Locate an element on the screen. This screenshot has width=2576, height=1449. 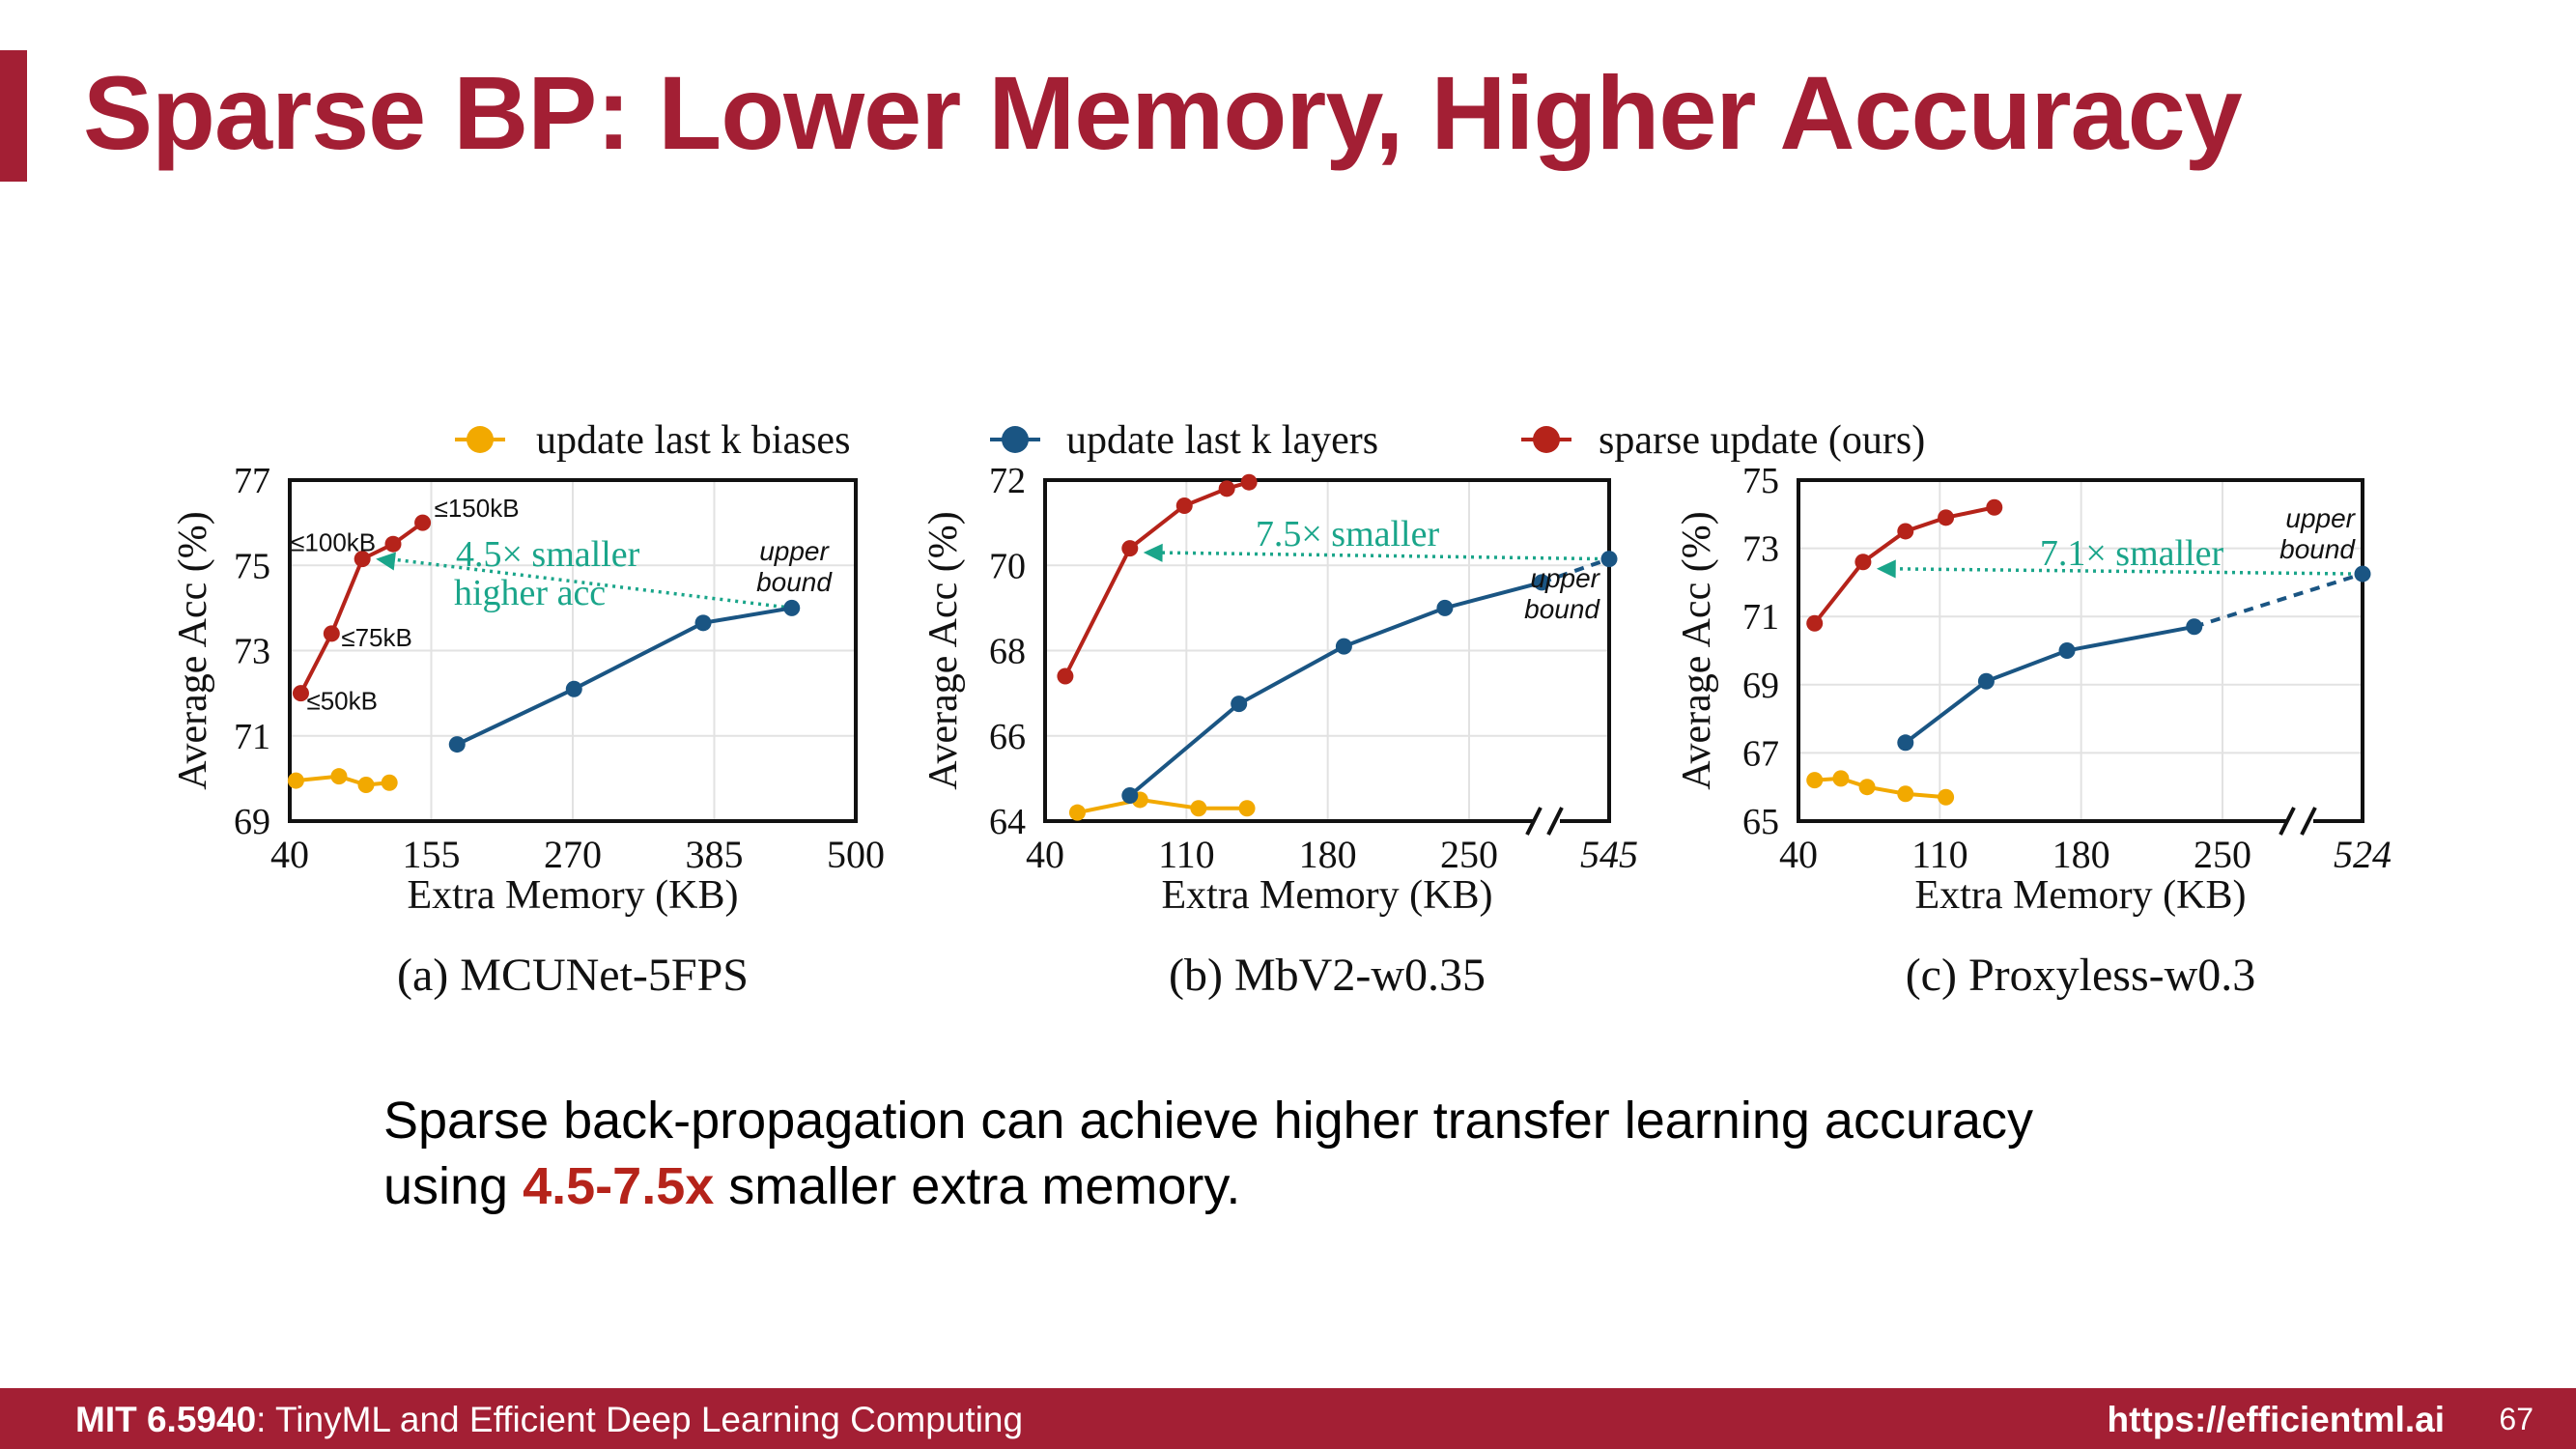
caption-post: smaller extra memory. is located at coordinates (977, 1186).